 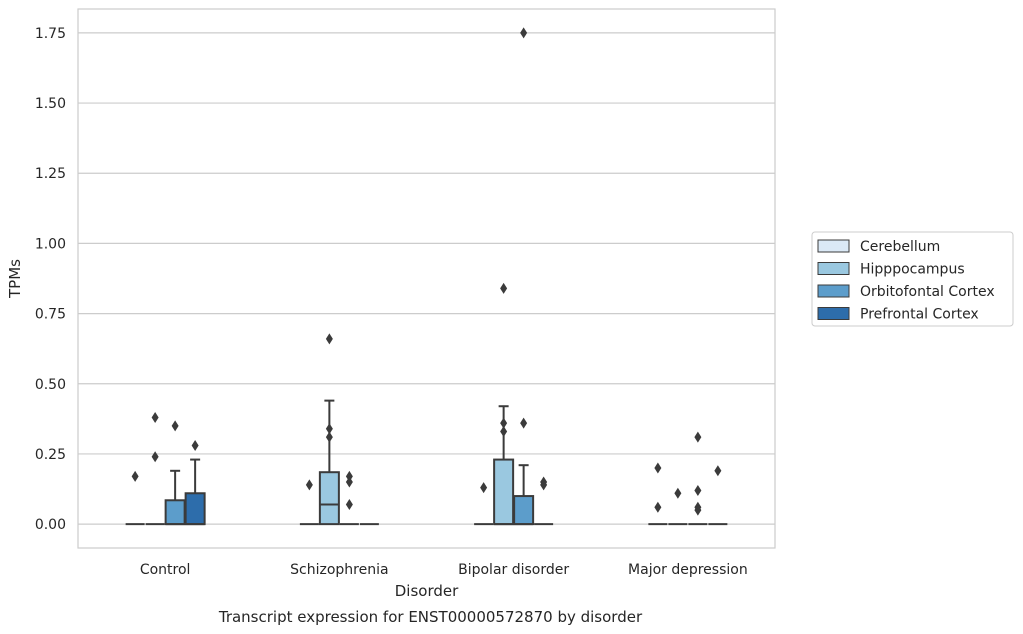 What do you see at coordinates (50, 279) in the screenshot?
I see `y-axis-ticks: 0.00 0.25 0.50 0.75 1.00 1.25 1.50 1.75` at bounding box center [50, 279].